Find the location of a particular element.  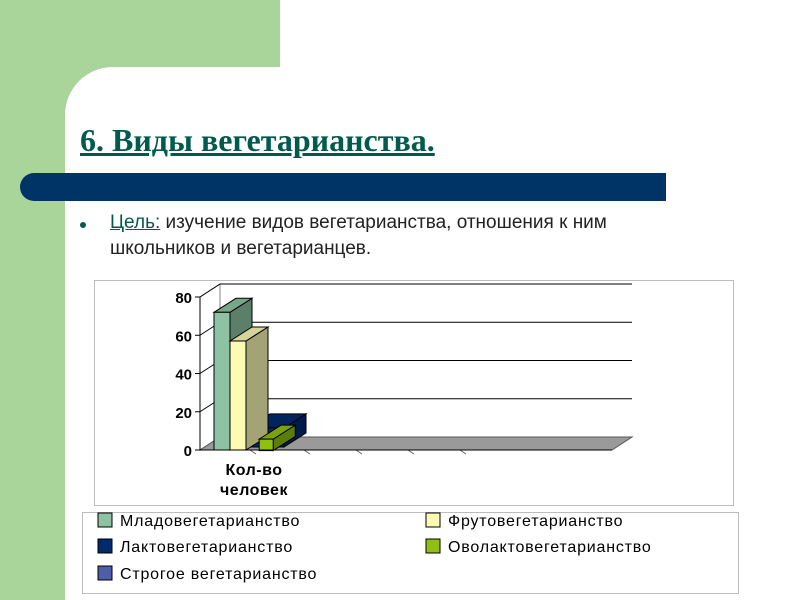

chart-bars is located at coordinates (260, 374).